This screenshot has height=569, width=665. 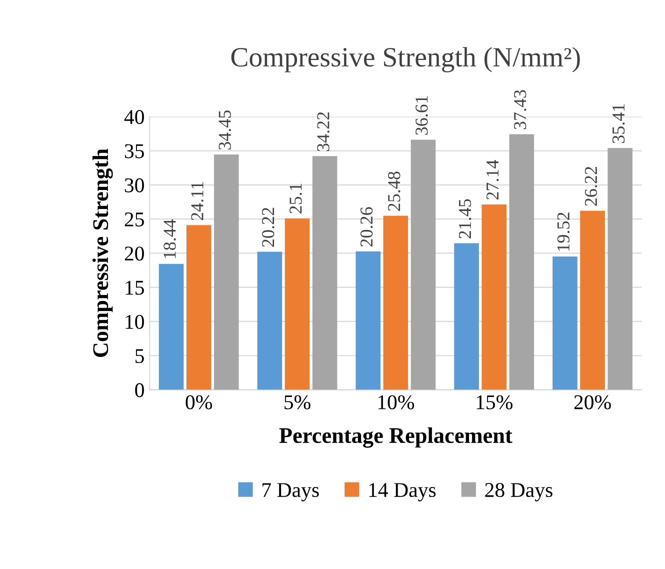 What do you see at coordinates (224, 130) in the screenshot?
I see `data-label: 34.45` at bounding box center [224, 130].